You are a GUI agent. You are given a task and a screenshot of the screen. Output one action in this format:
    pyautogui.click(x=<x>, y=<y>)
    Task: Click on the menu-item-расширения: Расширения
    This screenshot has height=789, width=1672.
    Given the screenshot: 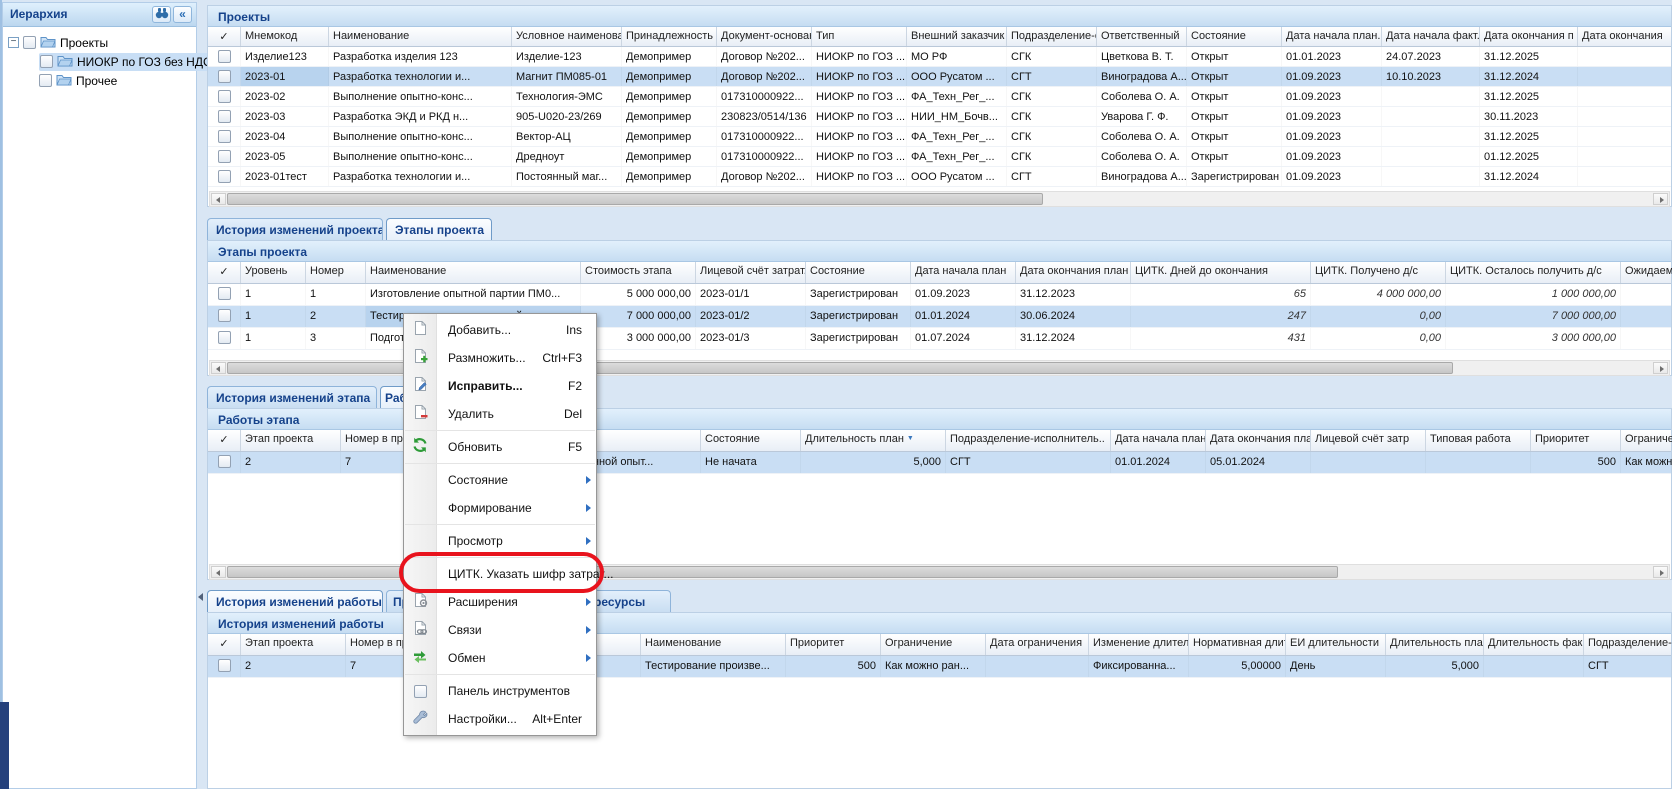 What is the action you would take?
    pyautogui.click(x=500, y=602)
    